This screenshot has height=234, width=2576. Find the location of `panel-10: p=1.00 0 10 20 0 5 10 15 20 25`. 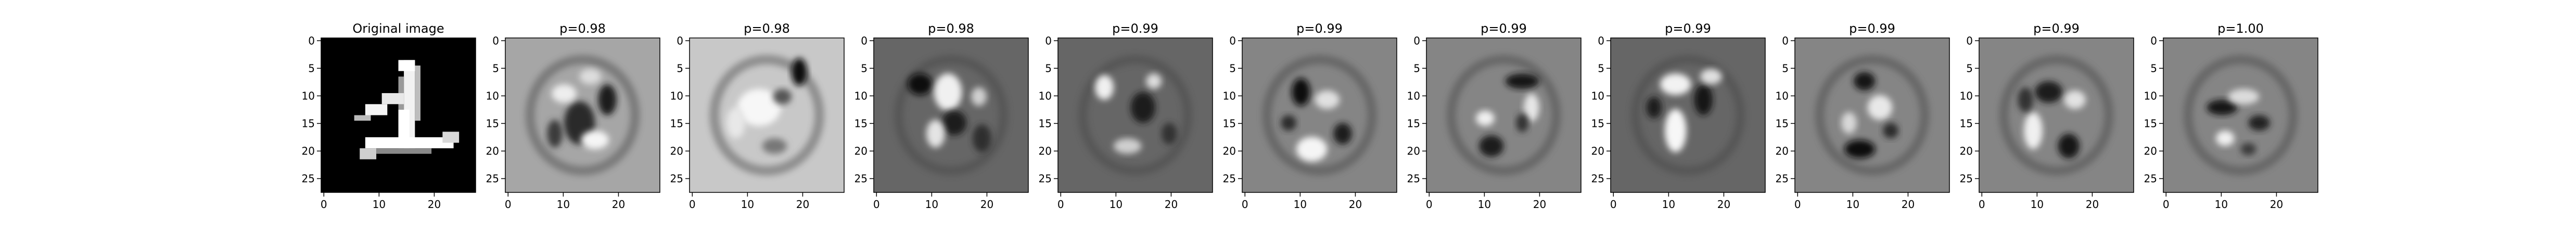

panel-10: p=1.00 0 10 20 0 5 10 15 20 25 is located at coordinates (2231, 116).